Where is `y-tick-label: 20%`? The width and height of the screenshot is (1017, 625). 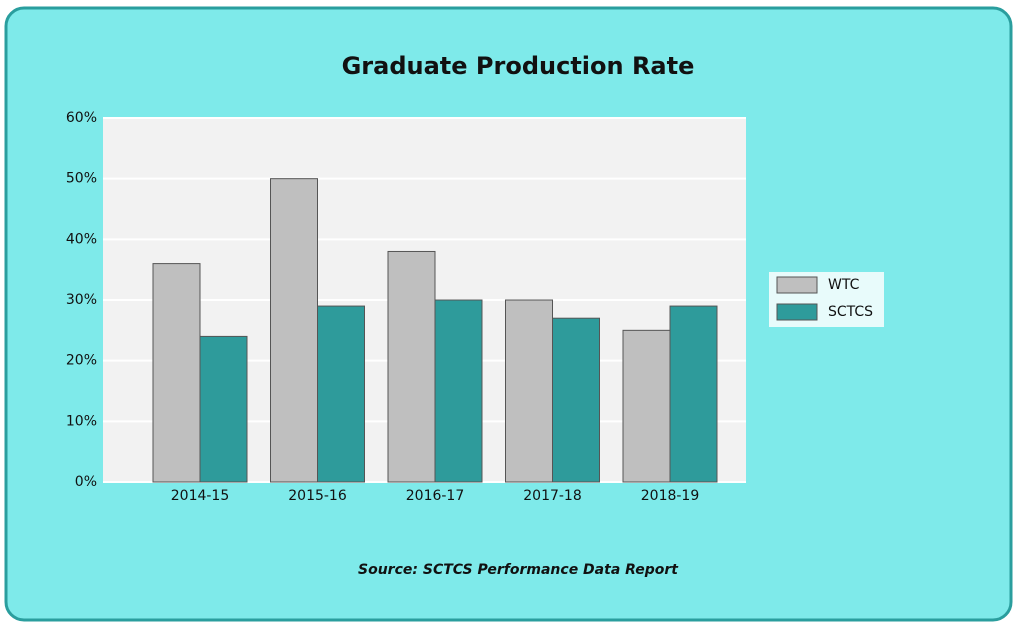
y-tick-label: 20% is located at coordinates (81, 361).